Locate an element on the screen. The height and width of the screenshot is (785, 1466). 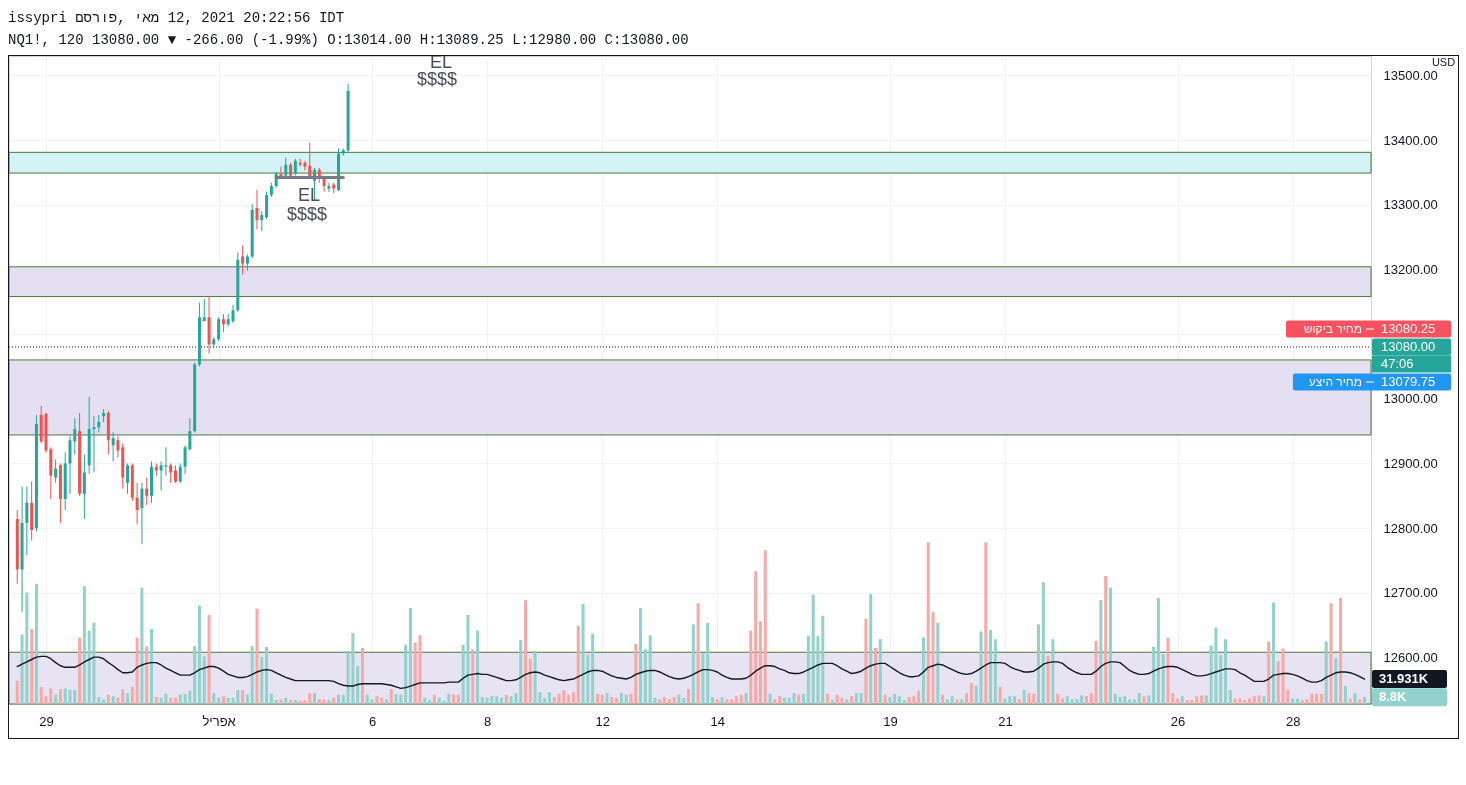
y2-tick-label: 31.931K is located at coordinates (1404, 679).